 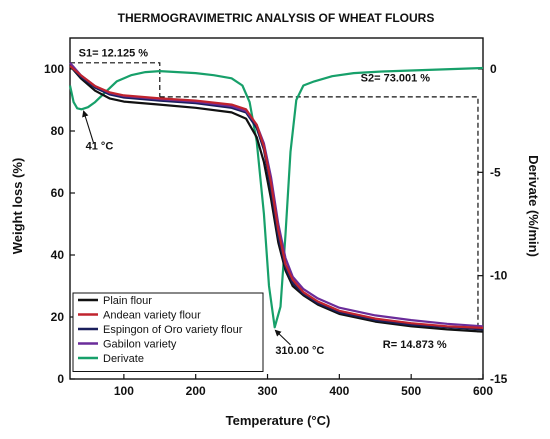 What do you see at coordinates (54, 69) in the screenshot?
I see `y-tick-label: 100` at bounding box center [54, 69].